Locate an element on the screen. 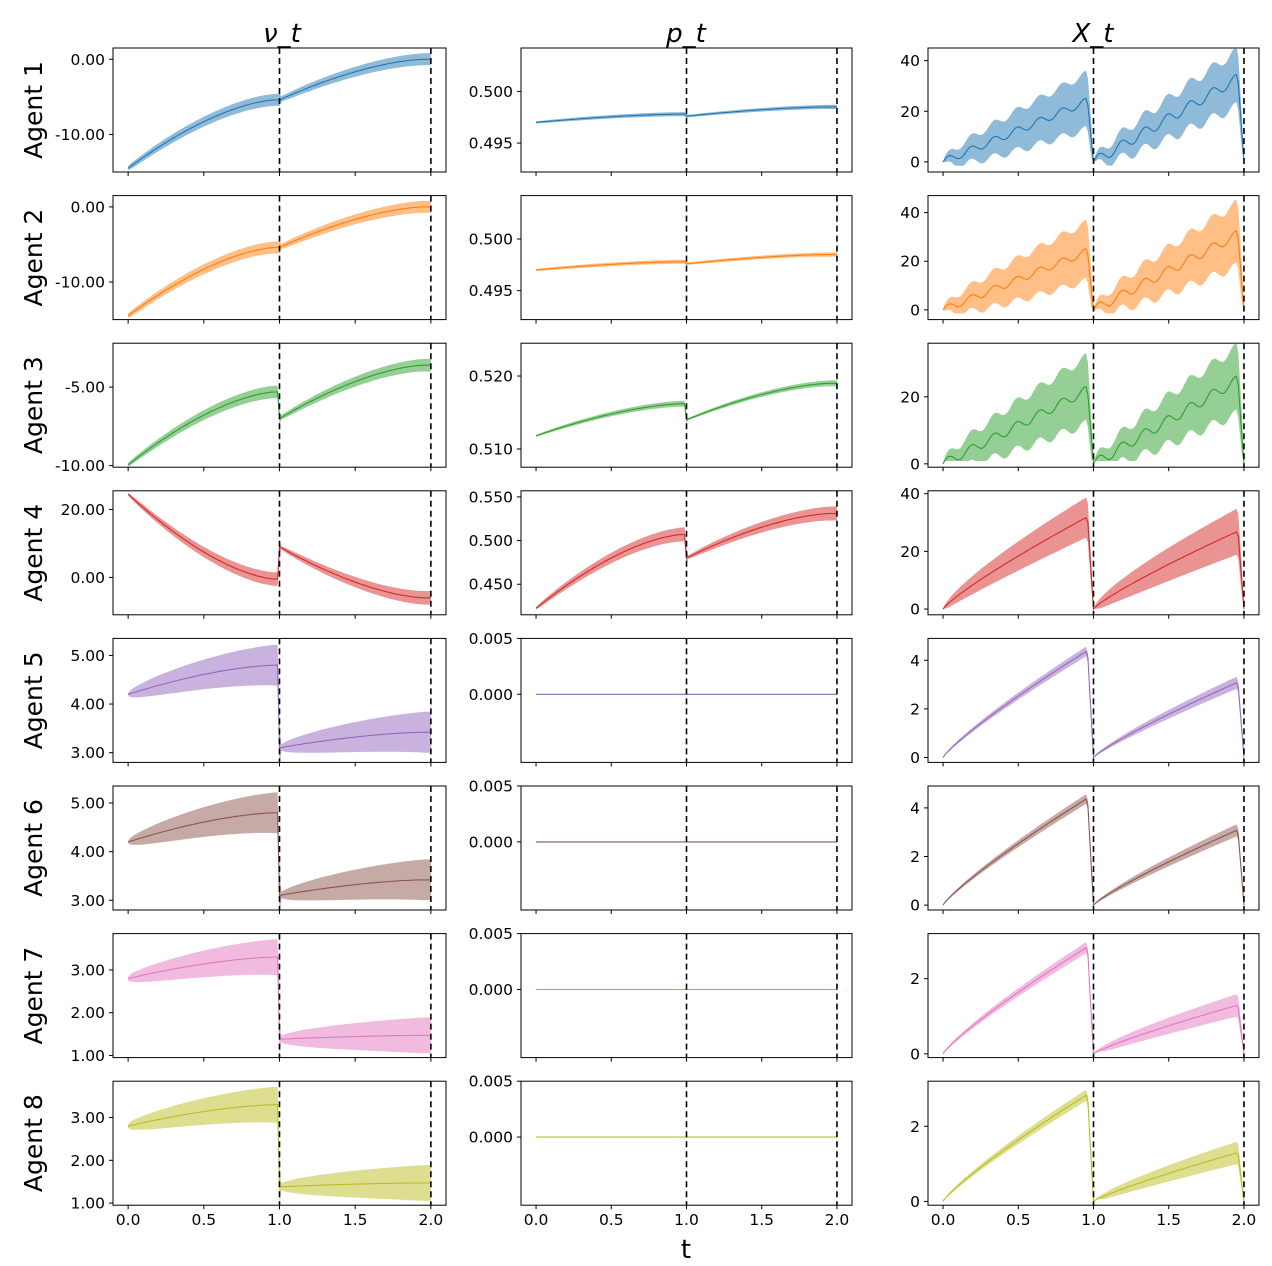 The image size is (1272, 1266). panel-X-row-2: 40 20 0 is located at coordinates (1080, 259).